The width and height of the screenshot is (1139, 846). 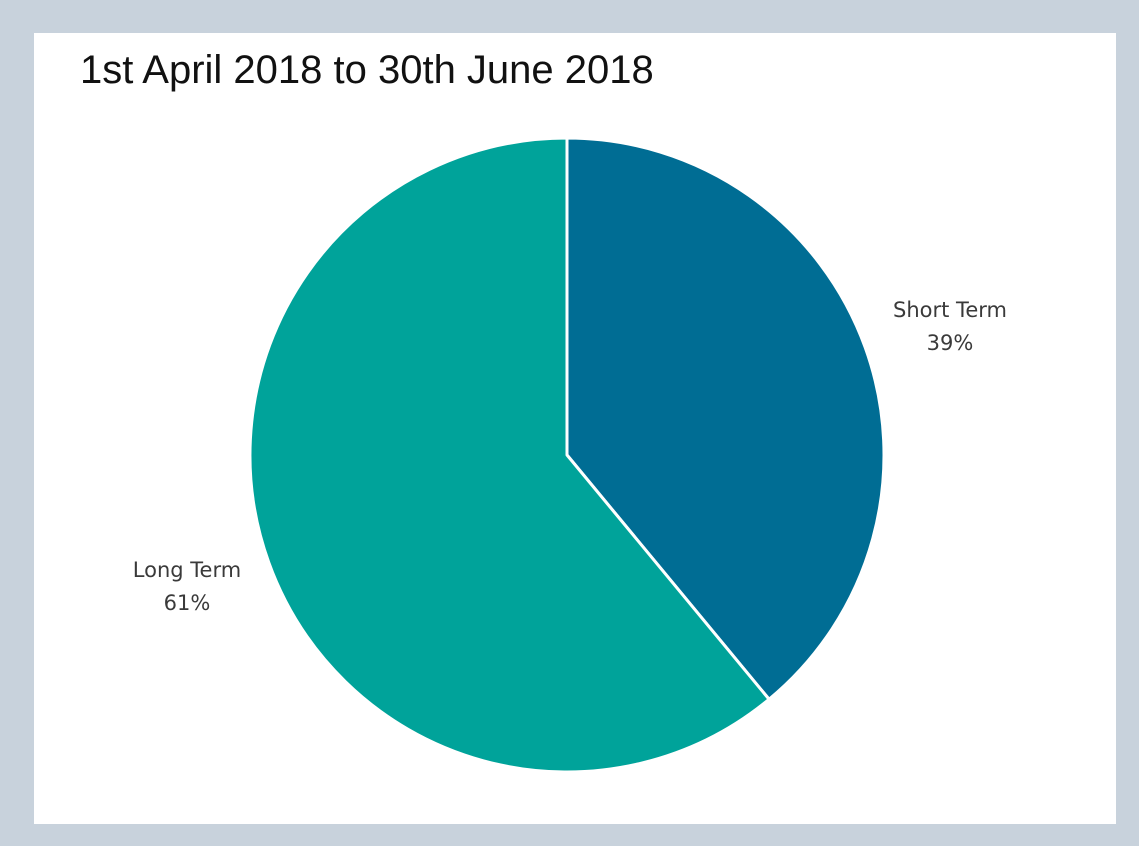 What do you see at coordinates (367, 70) in the screenshot?
I see `chart-title: 1st April 2018 to 30th June 2018` at bounding box center [367, 70].